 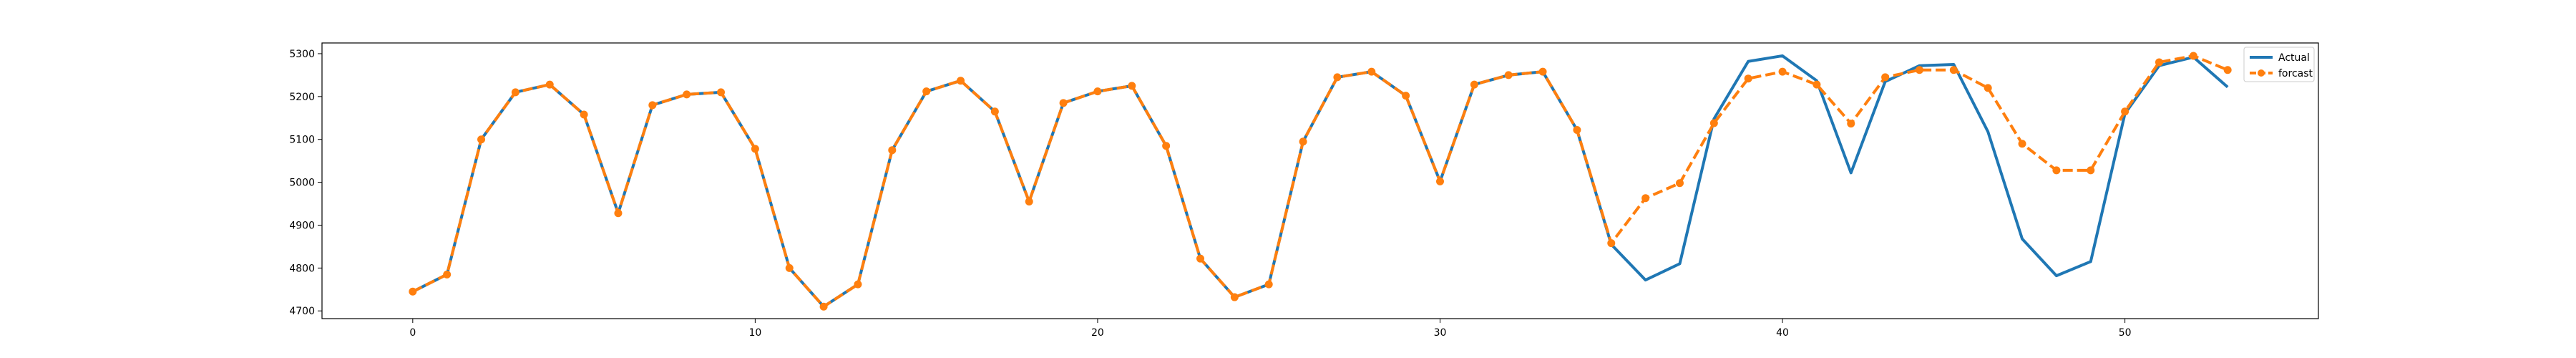 What do you see at coordinates (2294, 58) in the screenshot?
I see `legend-label: Actual` at bounding box center [2294, 58].